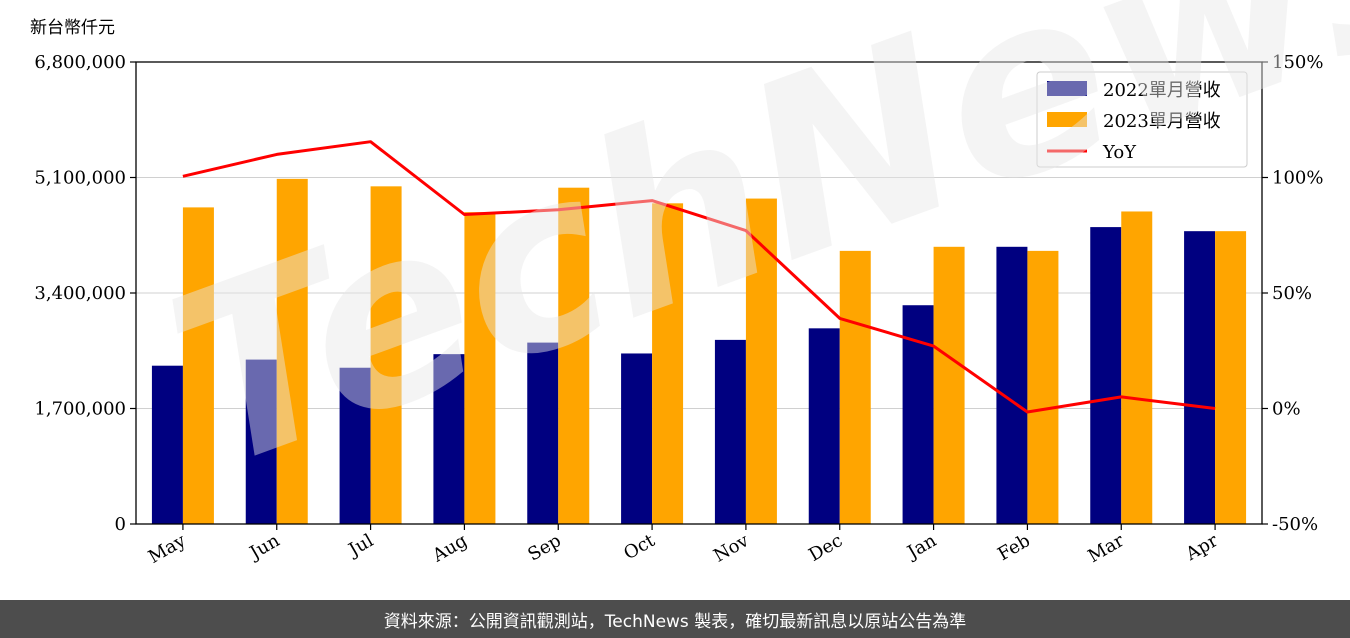 The width and height of the screenshot is (1350, 638). Describe the element at coordinates (1162, 121) in the screenshot. I see `legend-label-1: 2023單月營收` at that location.